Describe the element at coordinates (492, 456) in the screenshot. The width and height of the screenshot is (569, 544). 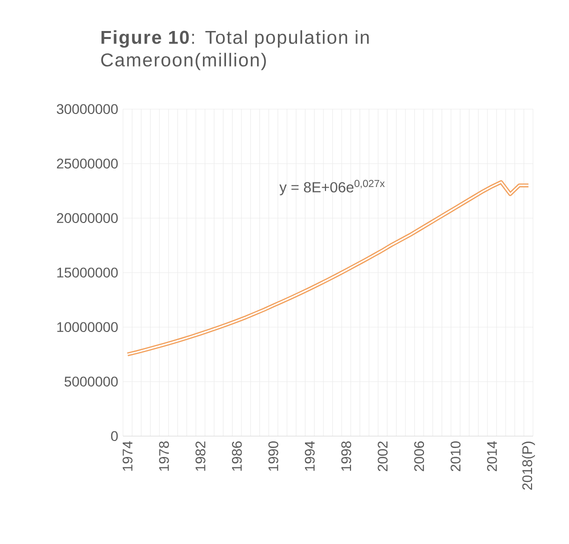
I see `x-tick-label: 2014` at that location.